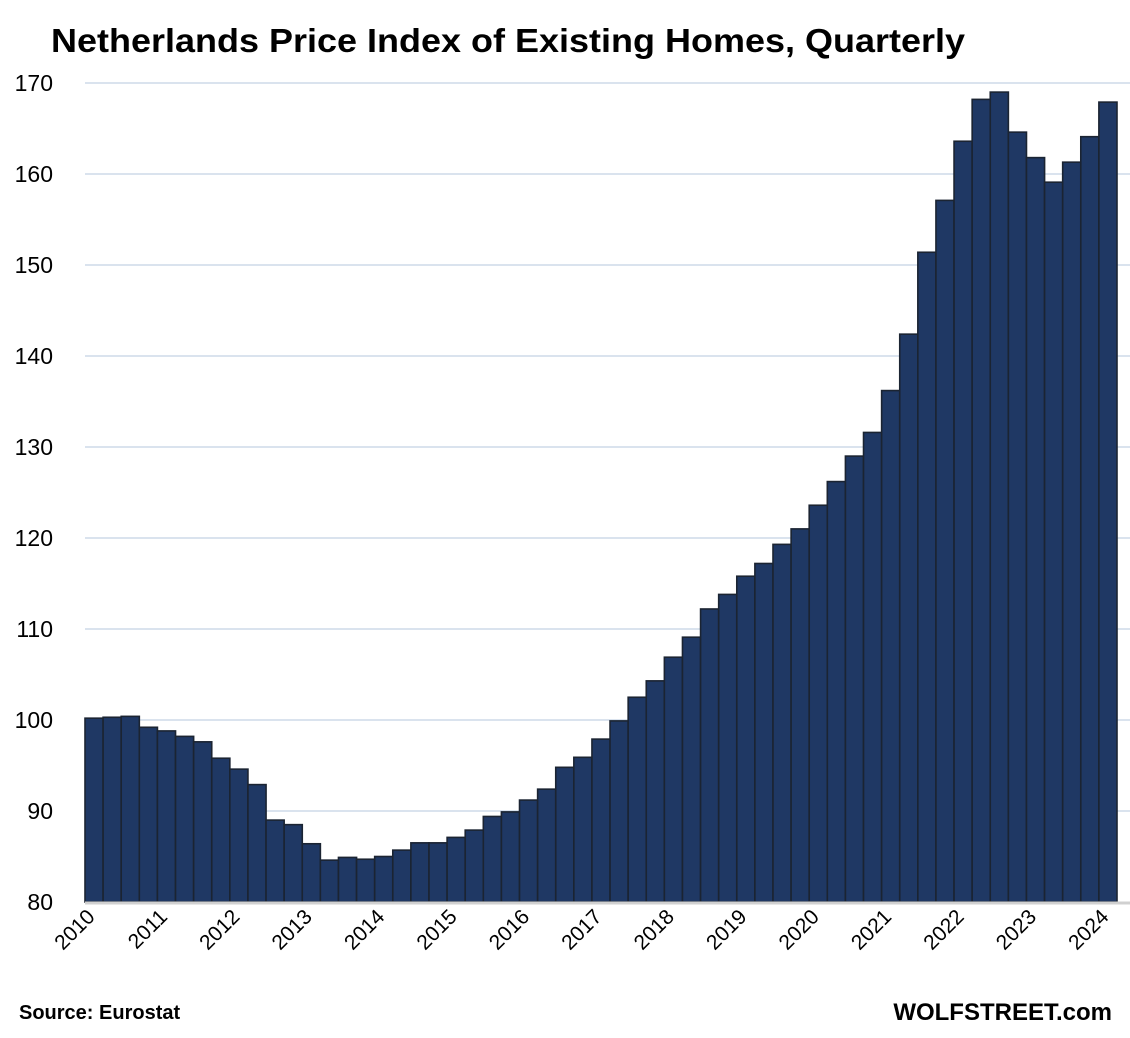 This screenshot has height=1038, width=1130. What do you see at coordinates (474, 866) in the screenshot?
I see `bar-2015-q2: 2015 Q2: 87.9` at bounding box center [474, 866].